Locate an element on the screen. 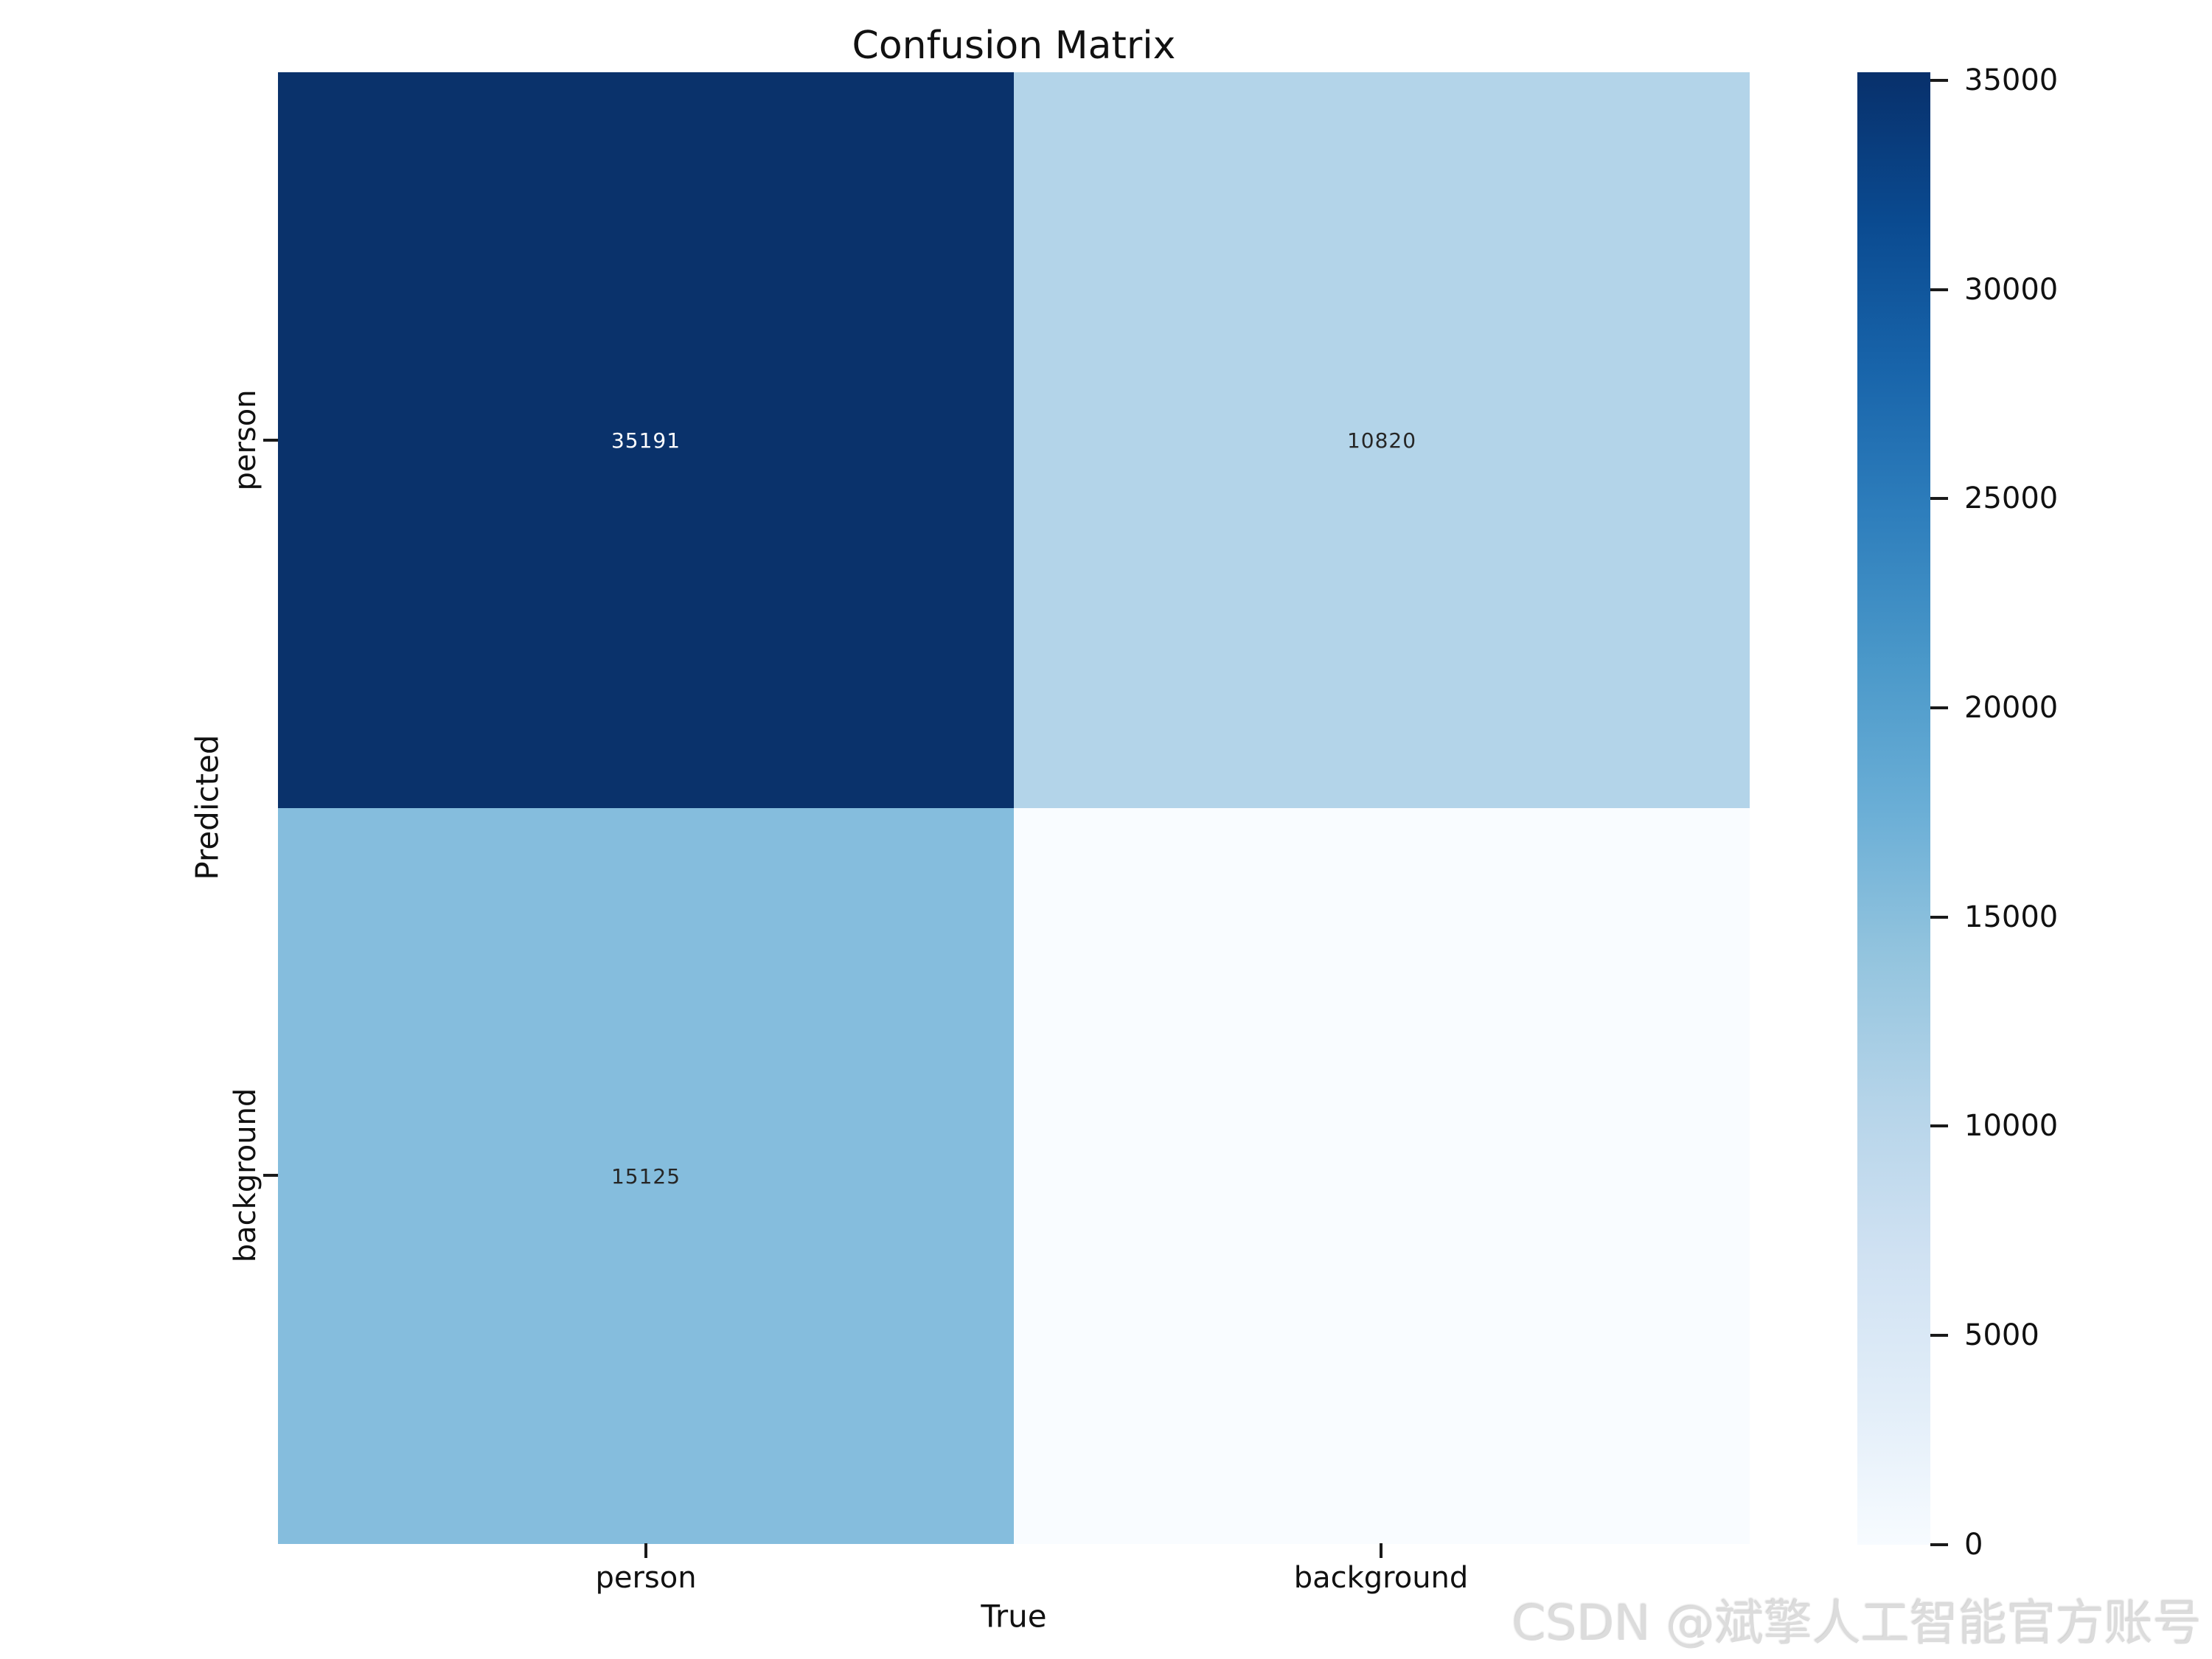 This screenshot has width=2212, height=1659. x-axis-label: True is located at coordinates (1014, 1616).